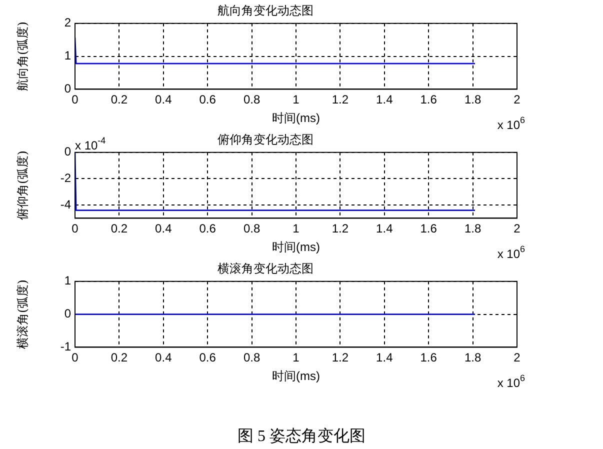 This screenshot has height=449, width=603. Describe the element at coordinates (266, 11) in the screenshot. I see `chart-title: 航向角变化动态图` at that location.